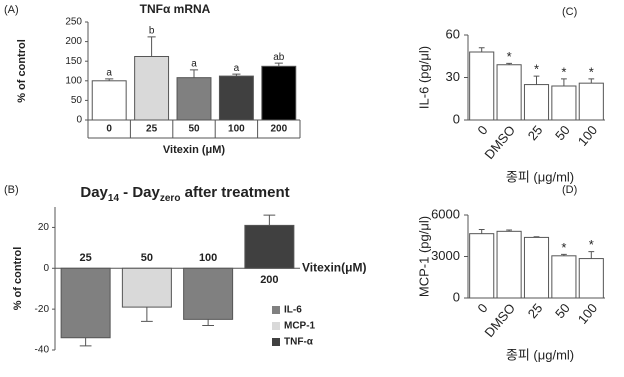 Image resolution: width=624 pixels, height=377 pixels. Describe the element at coordinates (569, 190) in the screenshot. I see `panel-label: (D)` at that location.